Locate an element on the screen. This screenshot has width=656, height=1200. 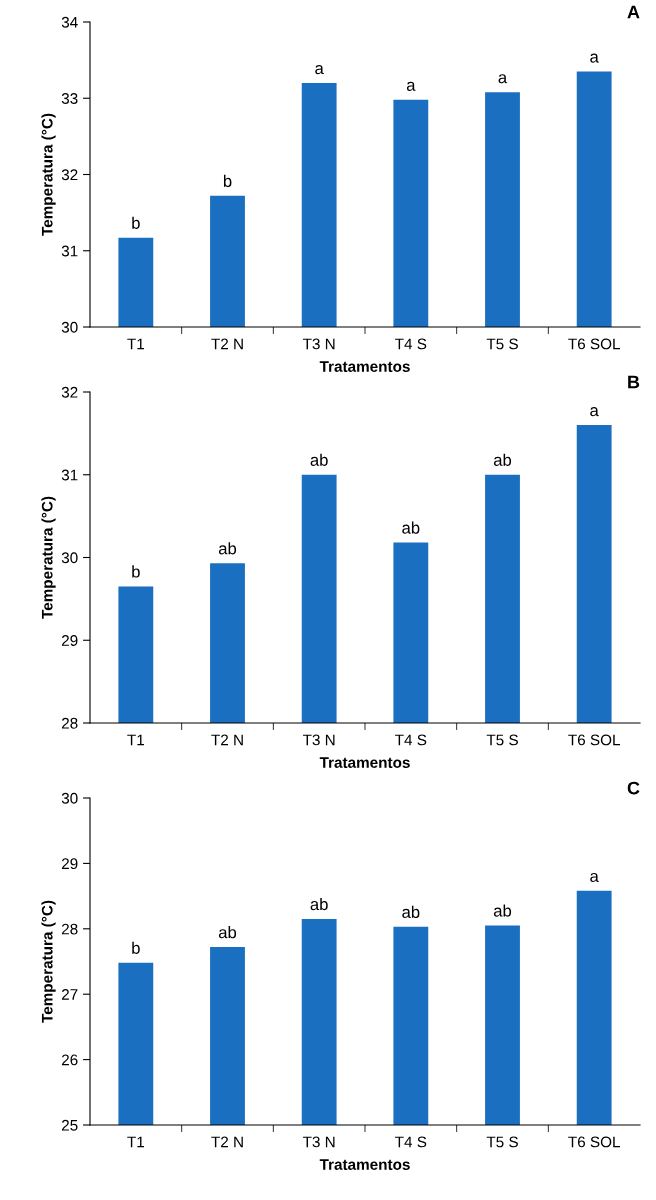
y-tick-label: 34 is located at coordinates (69, 22).